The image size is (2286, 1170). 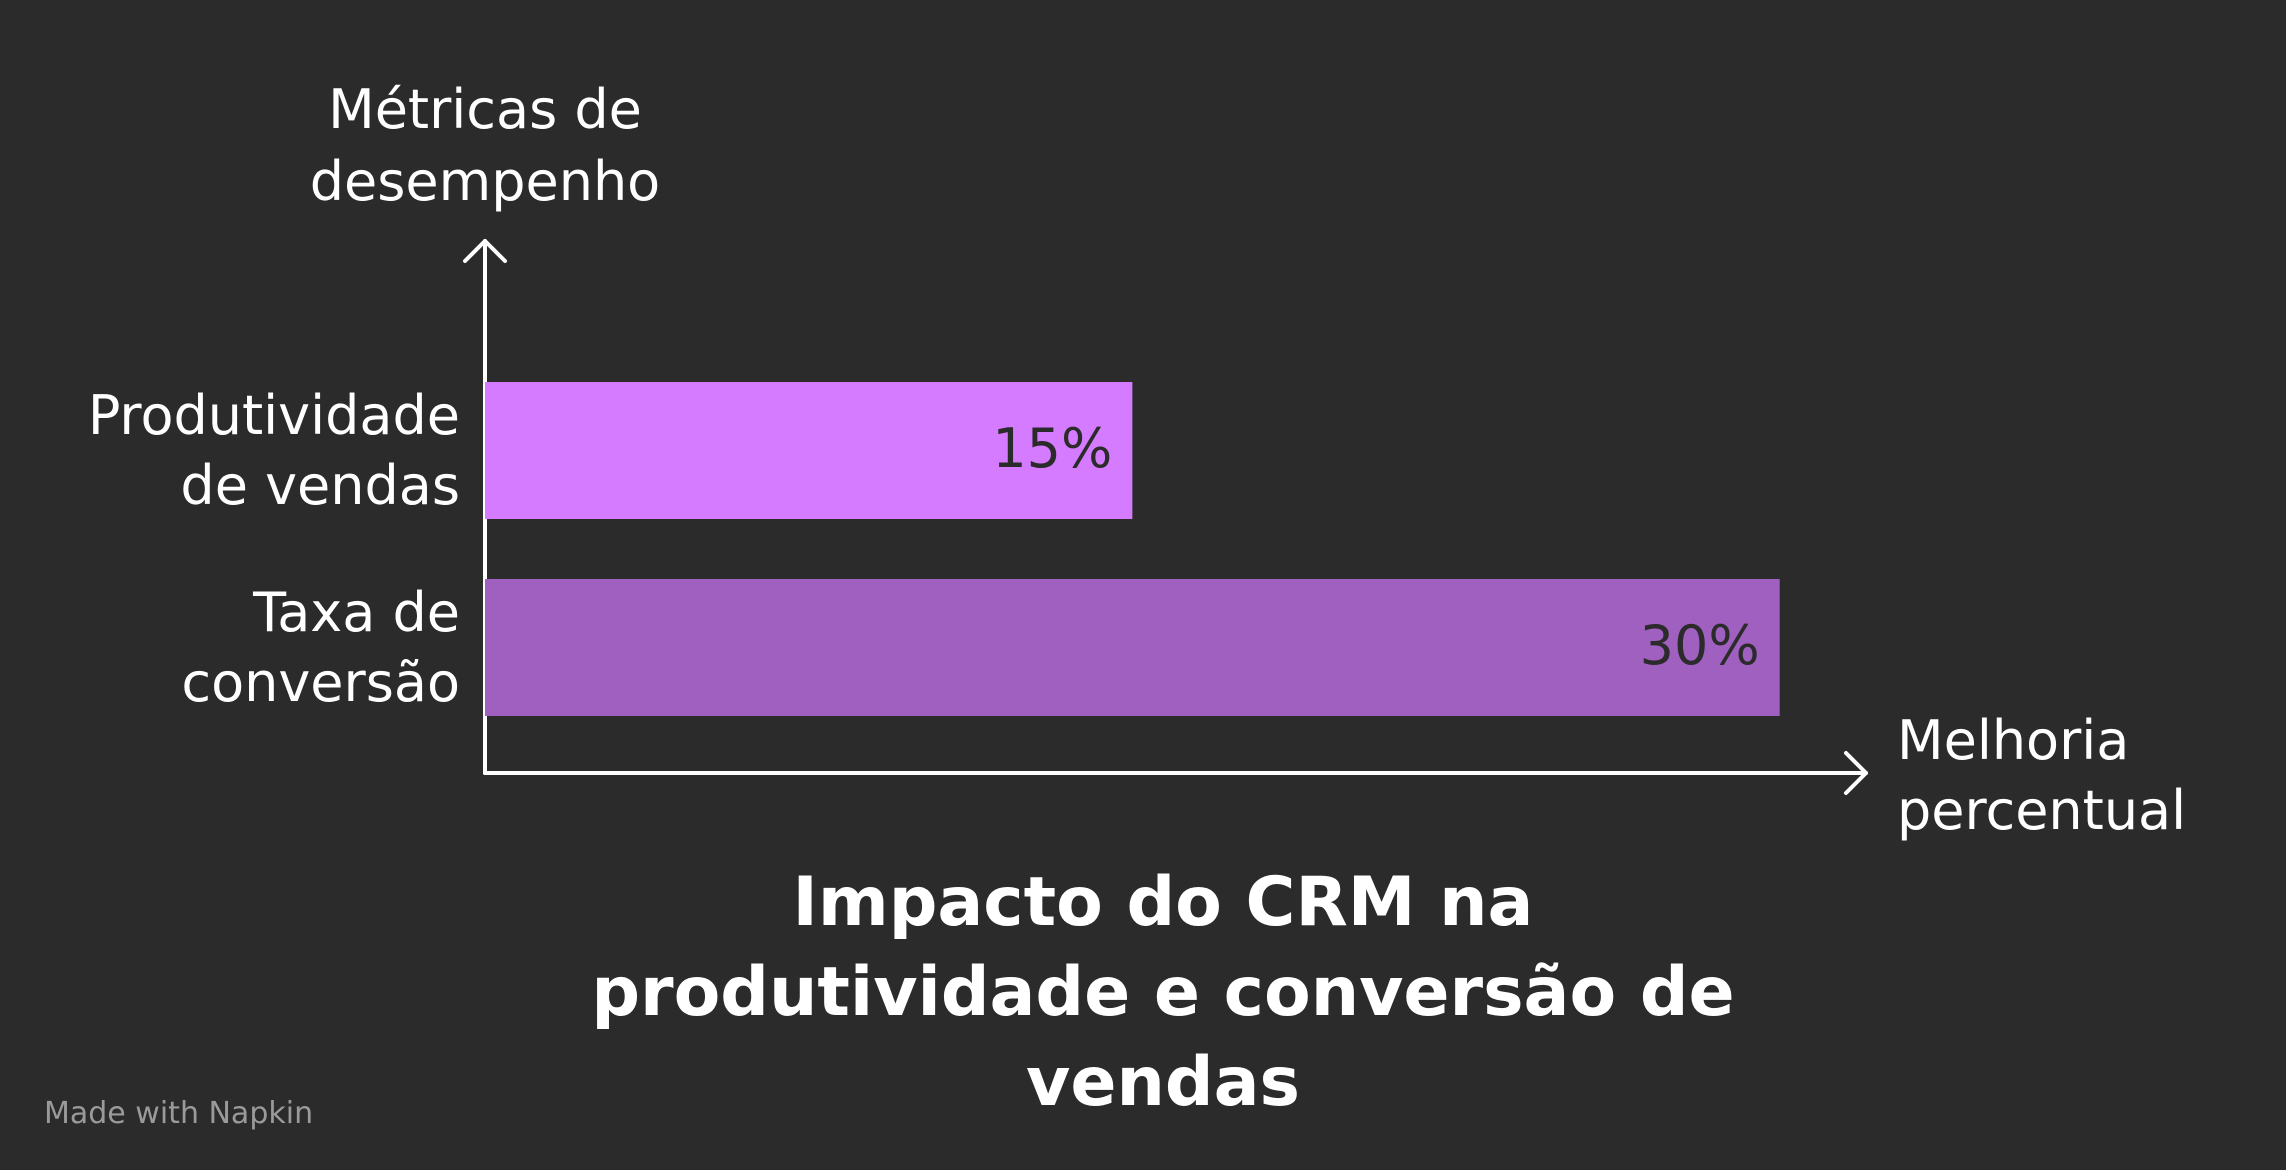 I want to click on x-axis-label: Melhoria percentual, so click(x=2042, y=775).